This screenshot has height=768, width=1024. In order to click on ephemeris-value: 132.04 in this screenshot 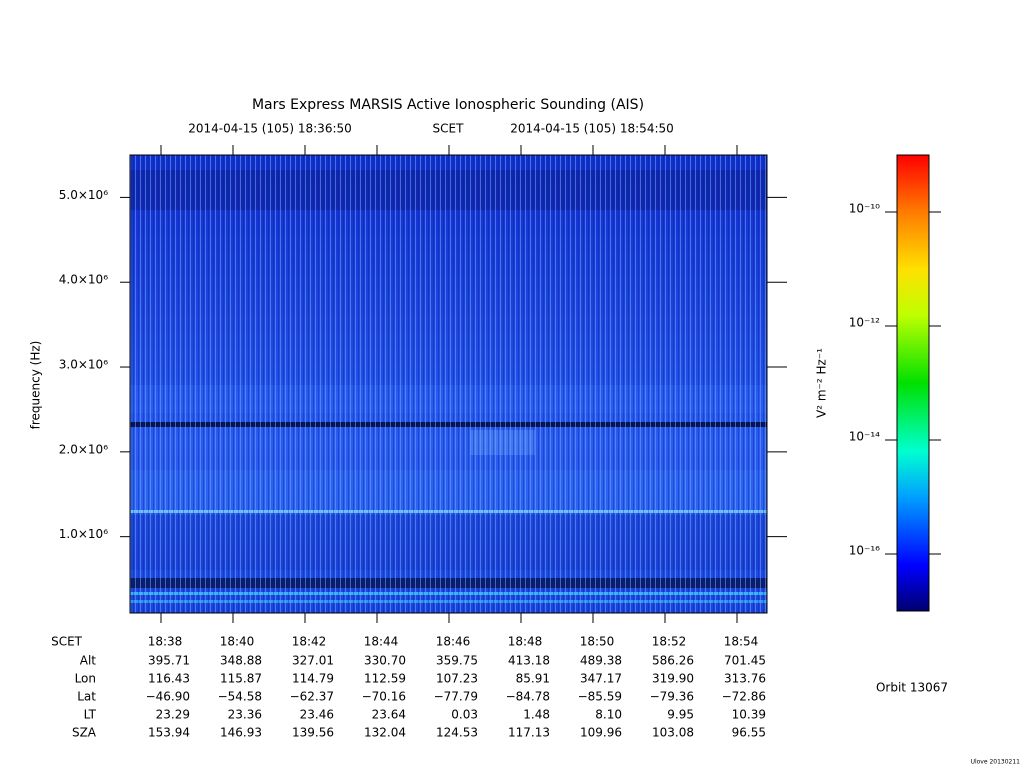, I will do `click(385, 733)`.